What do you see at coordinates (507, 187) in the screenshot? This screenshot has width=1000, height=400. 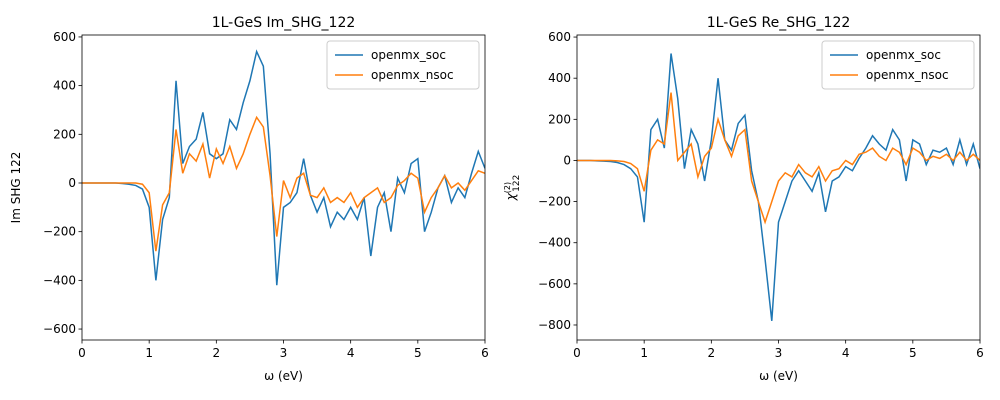 I see `y-label-sup: (2)` at bounding box center [507, 187].